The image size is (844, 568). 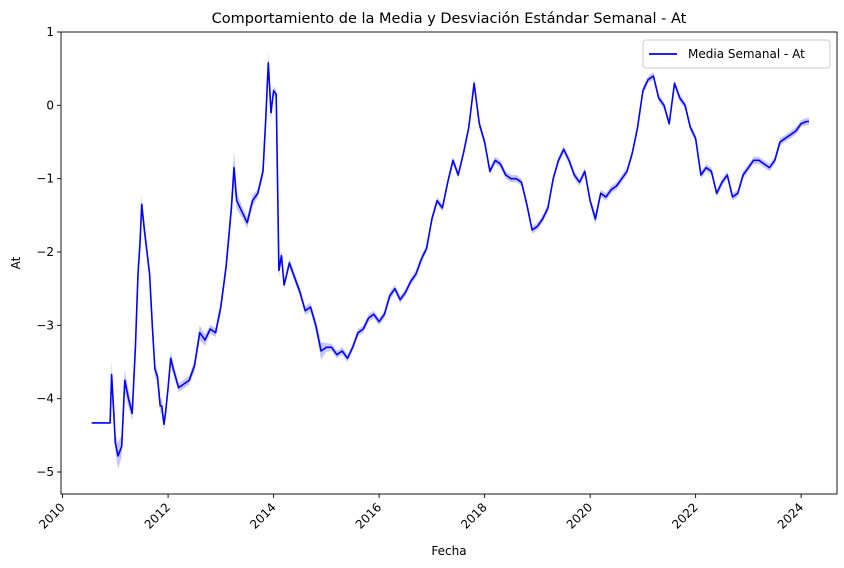 I want to click on legend-label: Media Semanal - At, so click(x=746, y=54).